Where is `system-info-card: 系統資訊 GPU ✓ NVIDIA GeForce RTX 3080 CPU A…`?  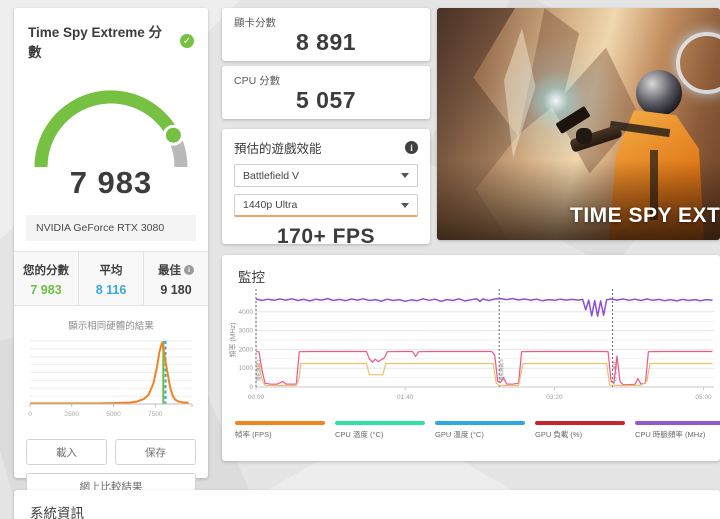
system-info-card: 系統資訊 GPU ✓ NVIDIA GeForce RTX 3080 CPU A… is located at coordinates (367, 504).